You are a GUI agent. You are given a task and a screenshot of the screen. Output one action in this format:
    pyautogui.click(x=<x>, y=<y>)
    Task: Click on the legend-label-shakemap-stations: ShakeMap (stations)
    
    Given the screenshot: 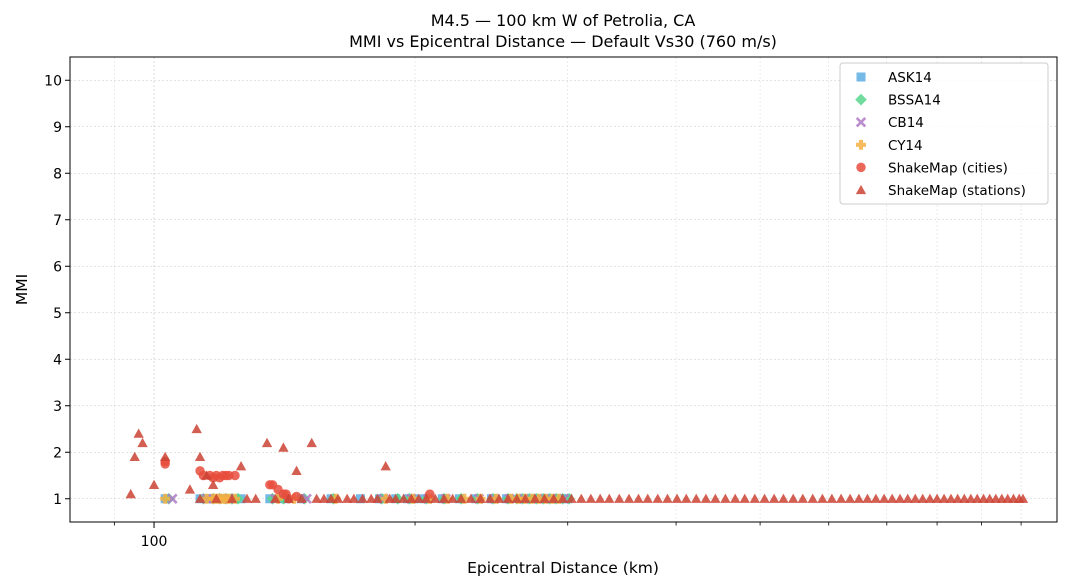 What is the action you would take?
    pyautogui.click(x=957, y=191)
    